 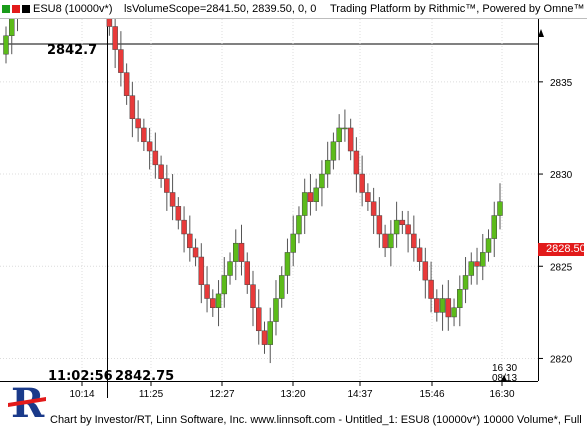 What do you see at coordinates (73, 9) in the screenshot?
I see `symbol-label: ESU8 (10000v*)` at bounding box center [73, 9].